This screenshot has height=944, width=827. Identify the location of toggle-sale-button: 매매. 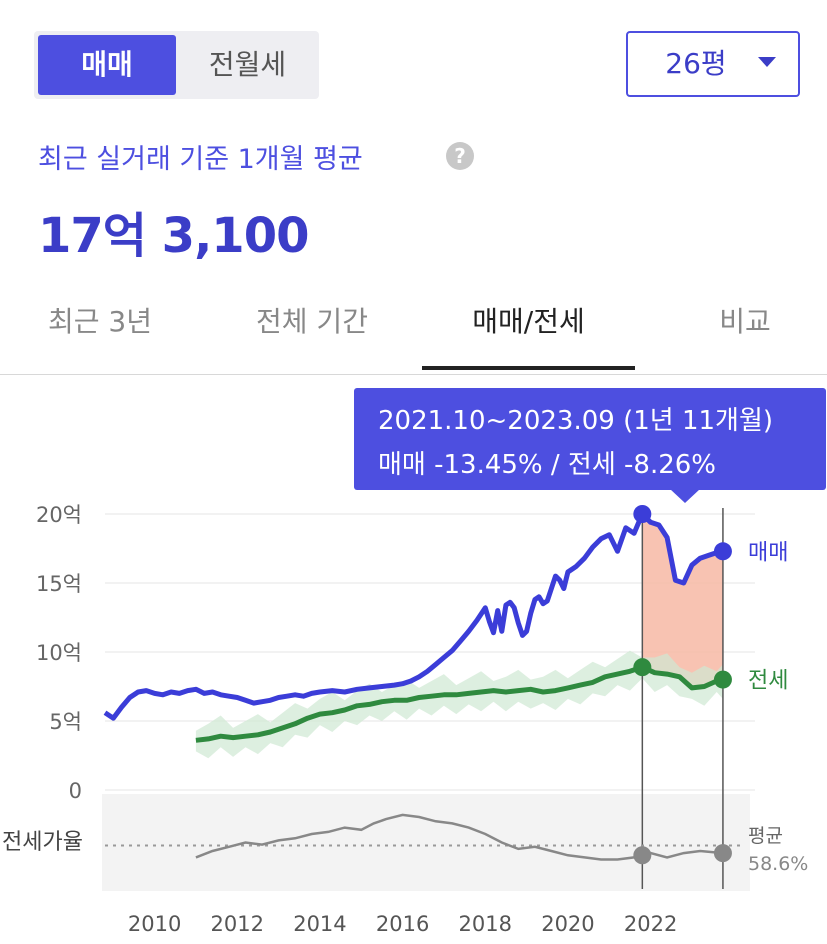
(107, 65).